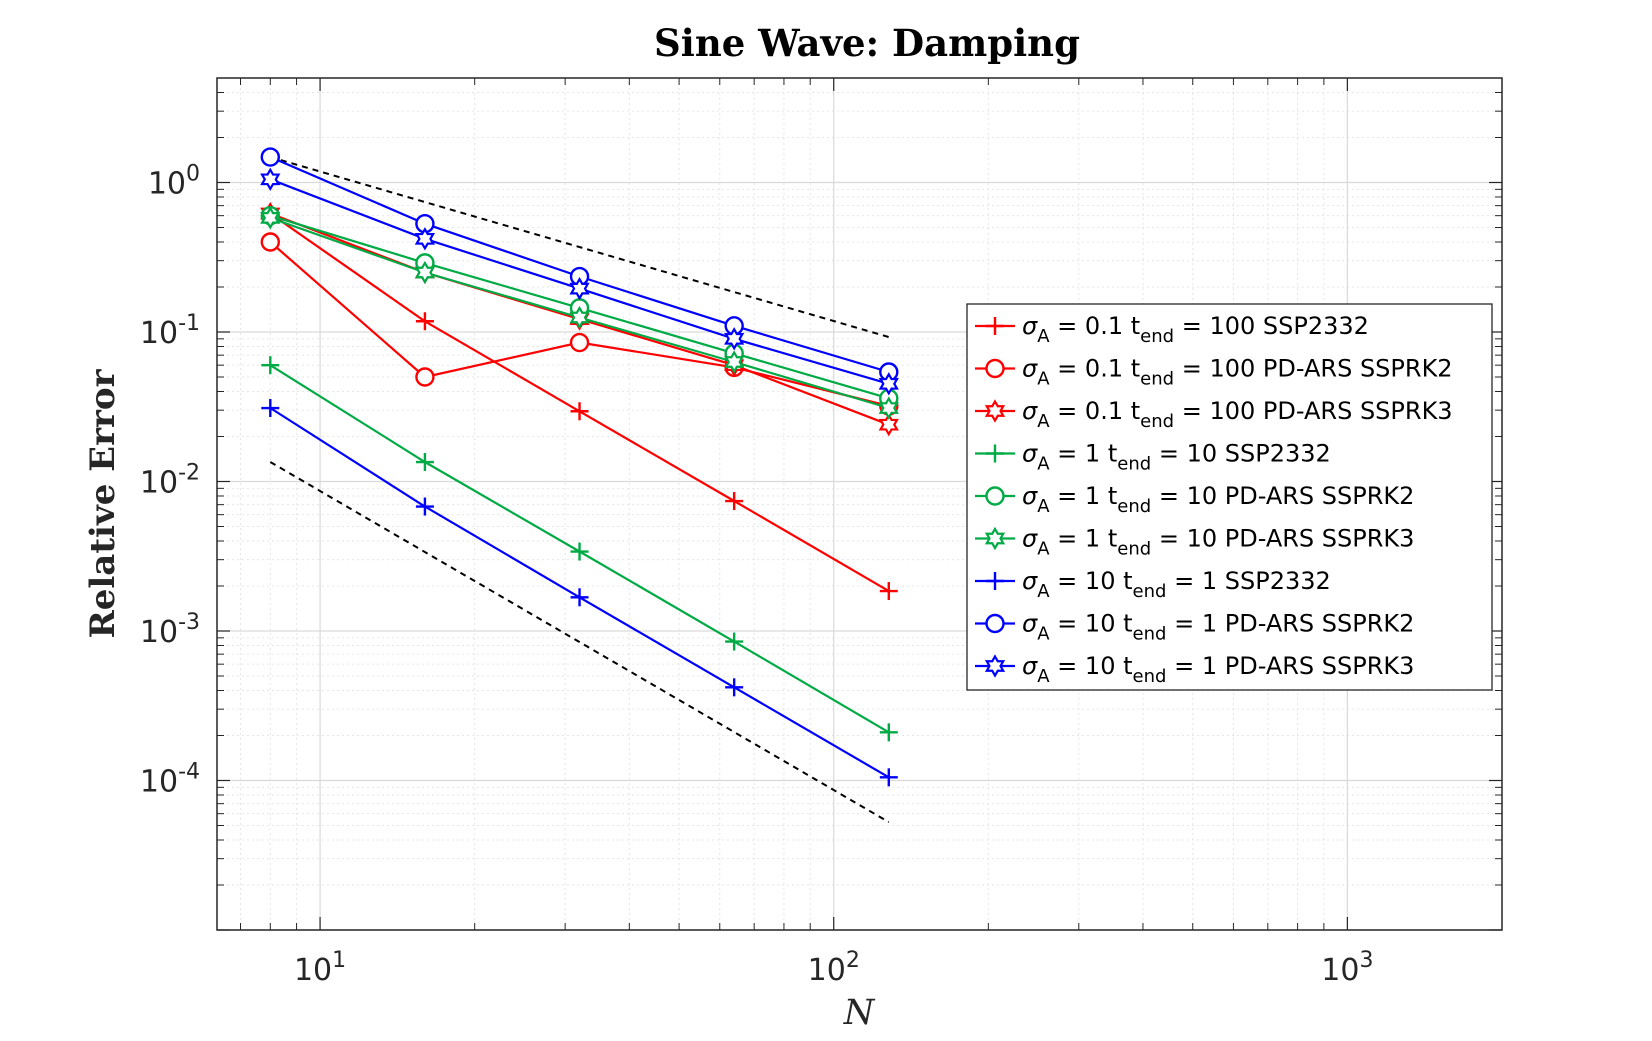 The width and height of the screenshot is (1652, 1041). Describe the element at coordinates (170, 331) in the screenshot. I see `y-tick-label: 10⁻¹` at that location.